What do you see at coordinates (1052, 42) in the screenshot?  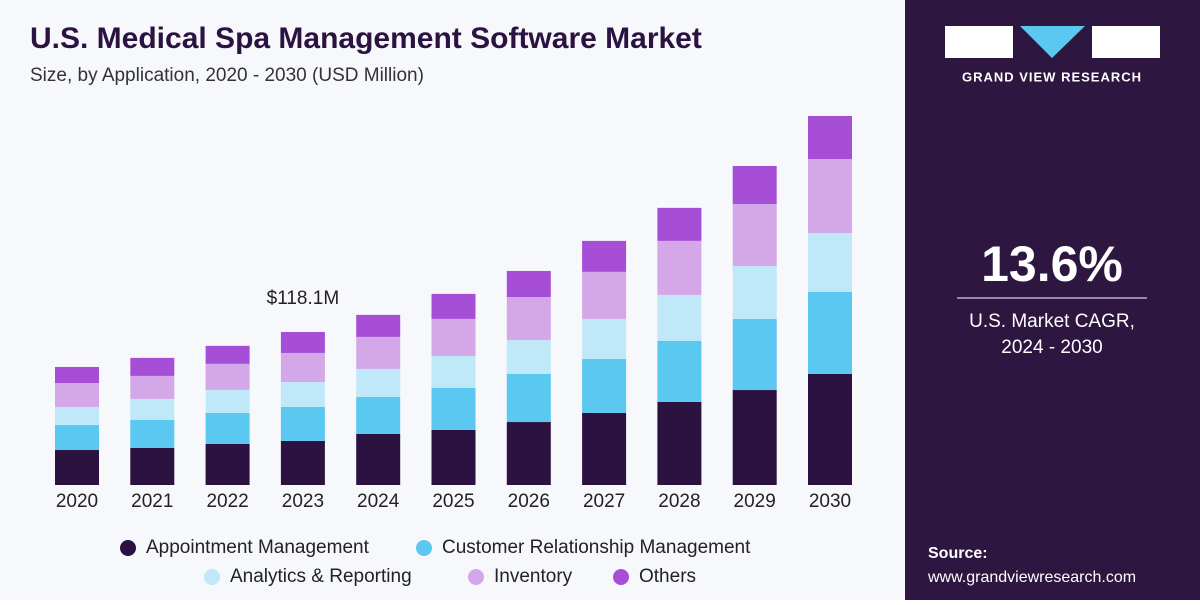 I see `logo-triangle` at bounding box center [1052, 42].